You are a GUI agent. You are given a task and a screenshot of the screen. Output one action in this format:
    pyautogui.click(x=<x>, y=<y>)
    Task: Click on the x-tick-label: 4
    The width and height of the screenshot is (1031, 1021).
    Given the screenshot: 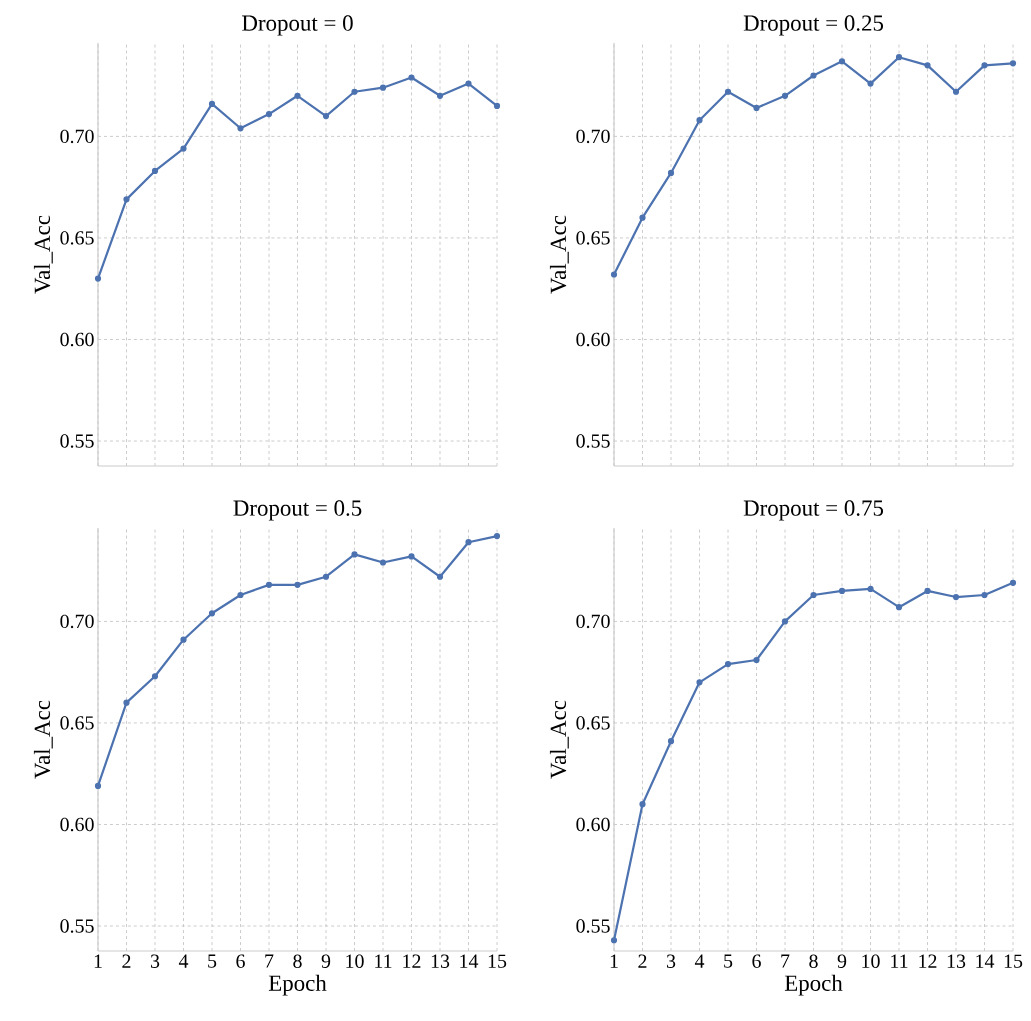 What is the action you would take?
    pyautogui.click(x=699, y=961)
    